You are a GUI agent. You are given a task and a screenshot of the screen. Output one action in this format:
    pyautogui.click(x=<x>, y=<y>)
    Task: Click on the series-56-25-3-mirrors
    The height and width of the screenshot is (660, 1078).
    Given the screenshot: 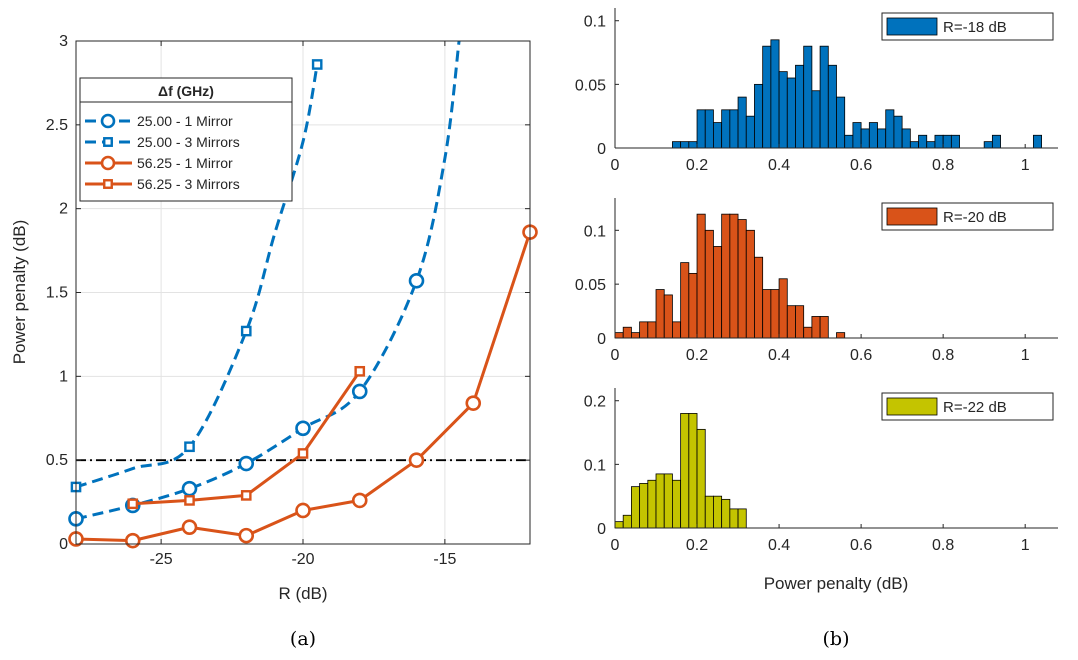 What is the action you would take?
    pyautogui.click(x=246, y=437)
    